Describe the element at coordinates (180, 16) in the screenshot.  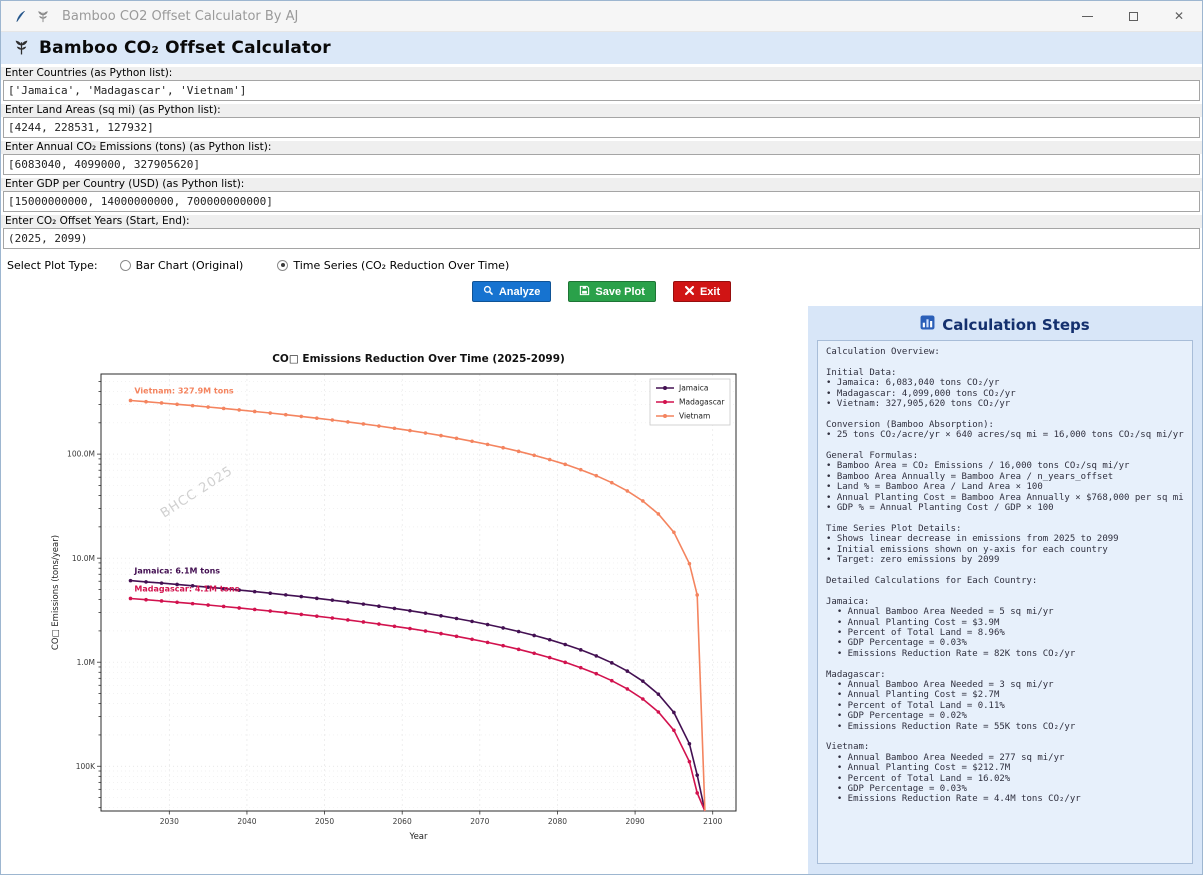
I see `window-title: Bamboo CO2 Offset Calculator By AJ` at that location.